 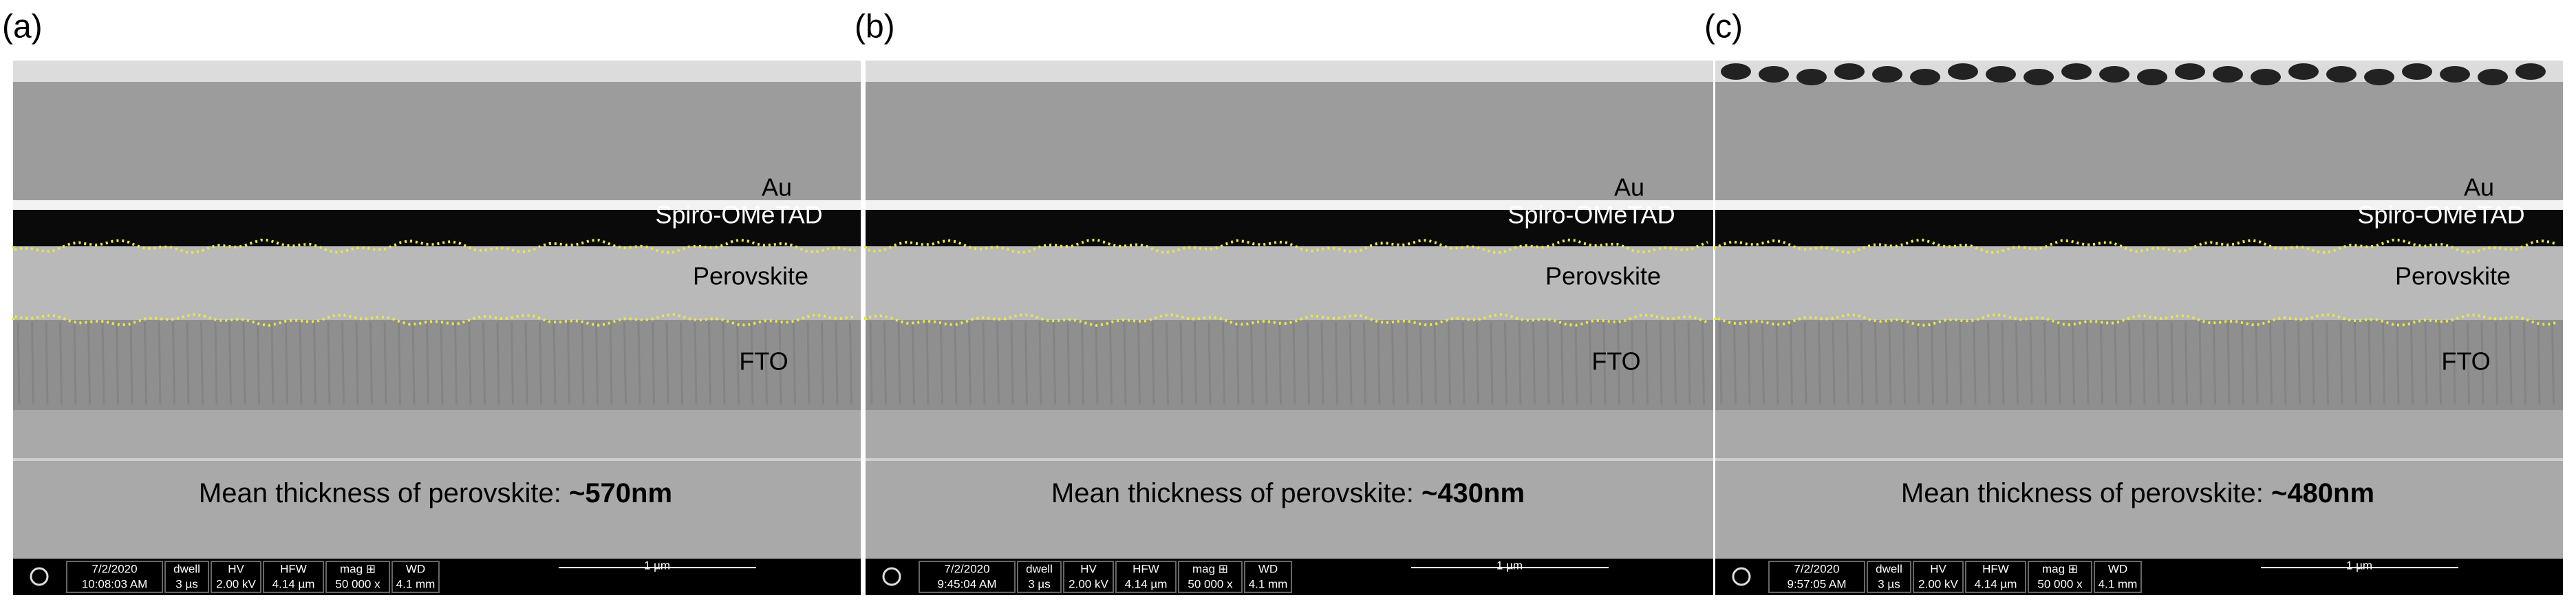 What do you see at coordinates (435, 493) in the screenshot?
I see `caption: Mean thickness of perovskite: ~570nm` at bounding box center [435, 493].